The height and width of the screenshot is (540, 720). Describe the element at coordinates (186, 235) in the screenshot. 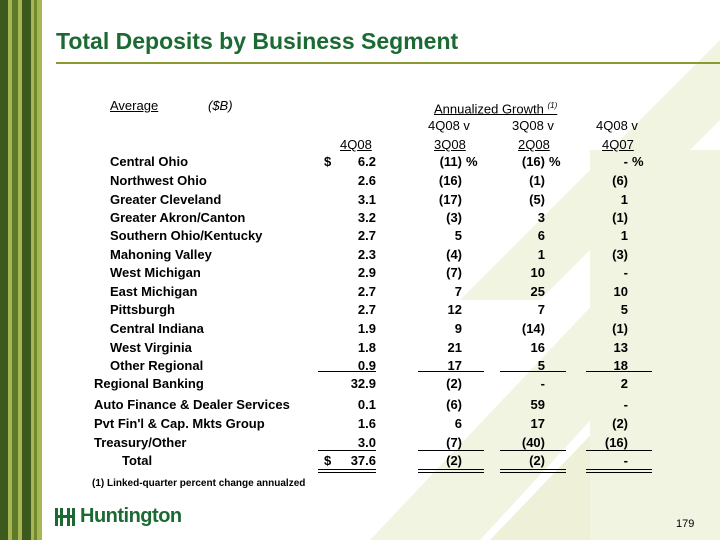

I see `row-label: Southern Ohio/Kentucky` at that location.